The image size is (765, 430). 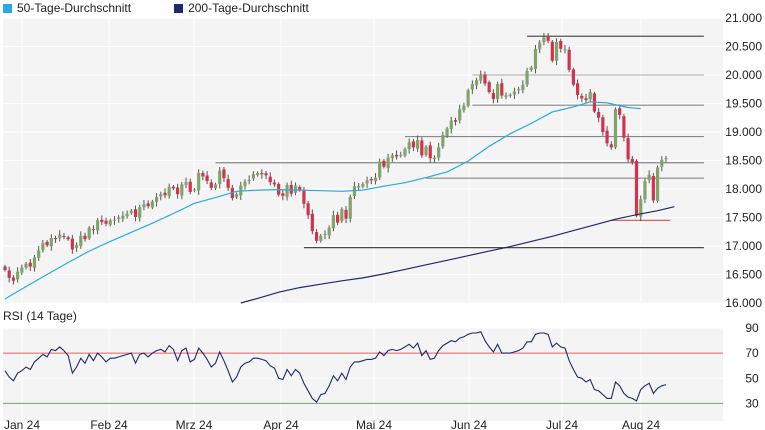 I want to click on y-tick-label: 19.000, so click(x=743, y=132).